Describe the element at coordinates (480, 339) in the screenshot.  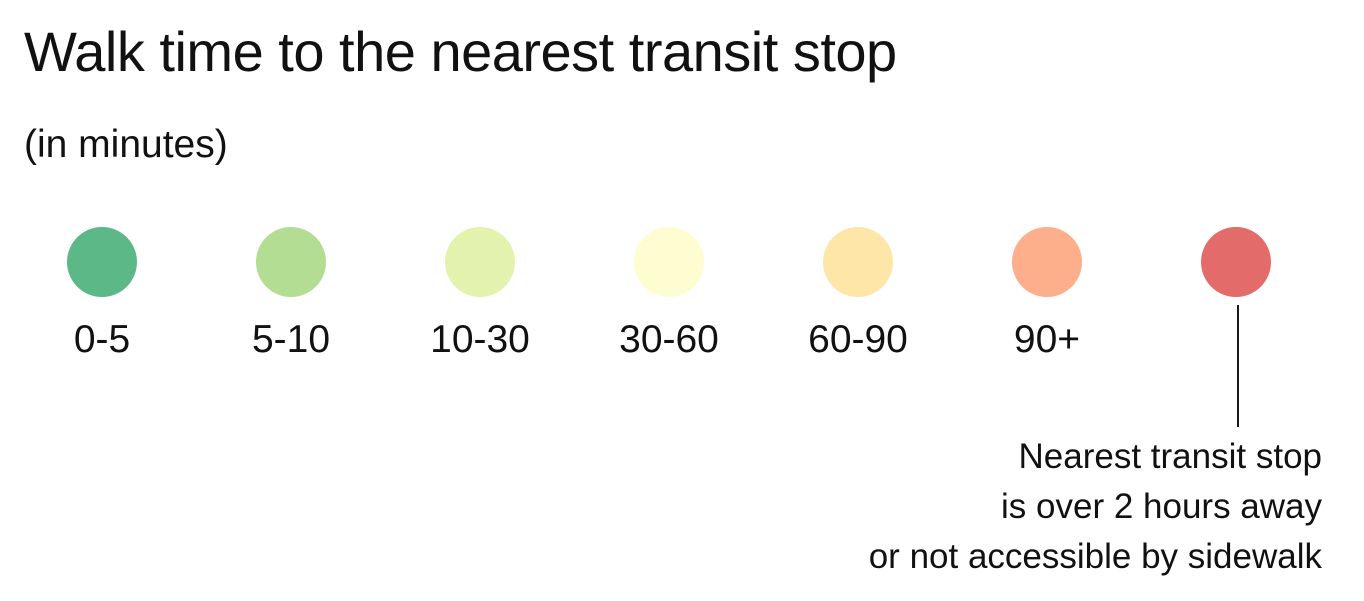
I see `legend-label: 10-30` at that location.